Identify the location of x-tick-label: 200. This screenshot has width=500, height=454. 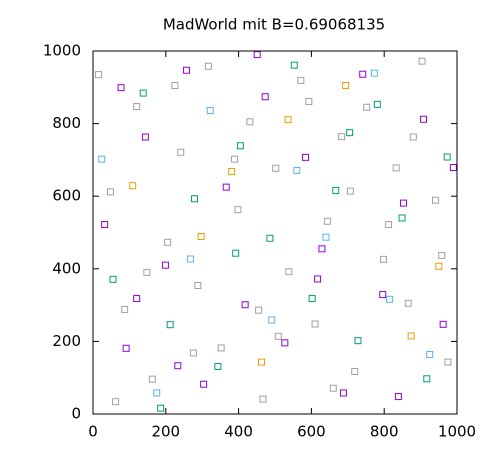
(165, 432).